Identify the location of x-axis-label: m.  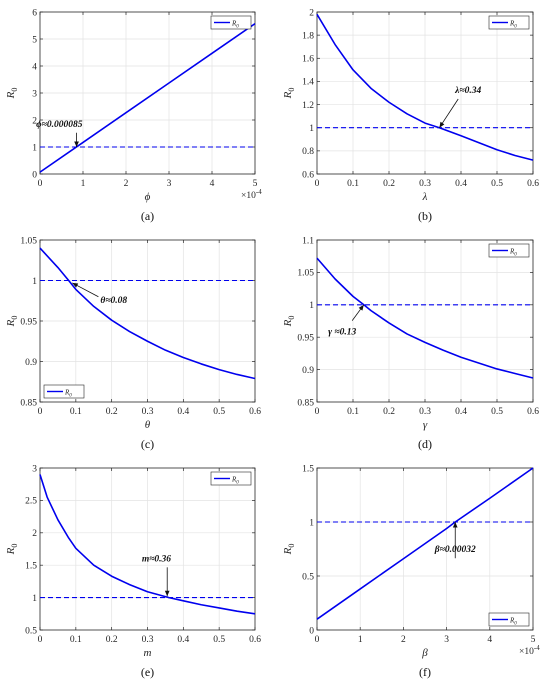
(148, 653).